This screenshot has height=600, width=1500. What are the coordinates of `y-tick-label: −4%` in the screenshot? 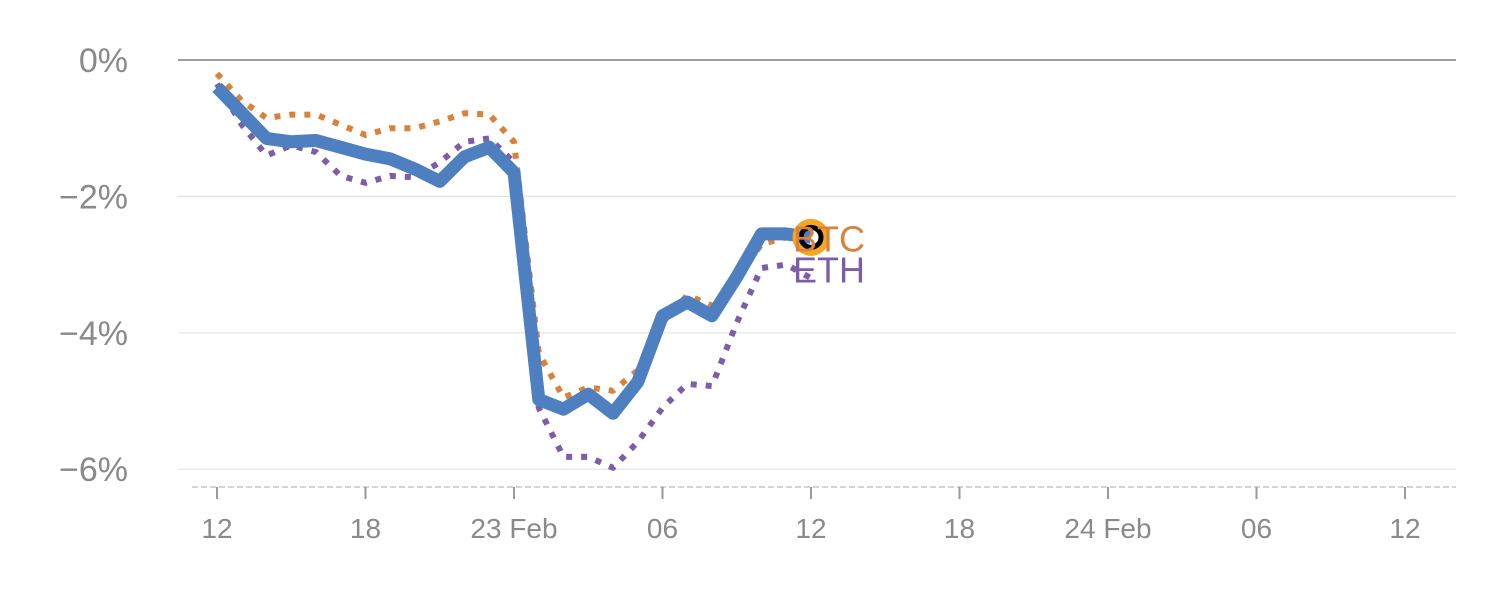 It's located at (93, 334).